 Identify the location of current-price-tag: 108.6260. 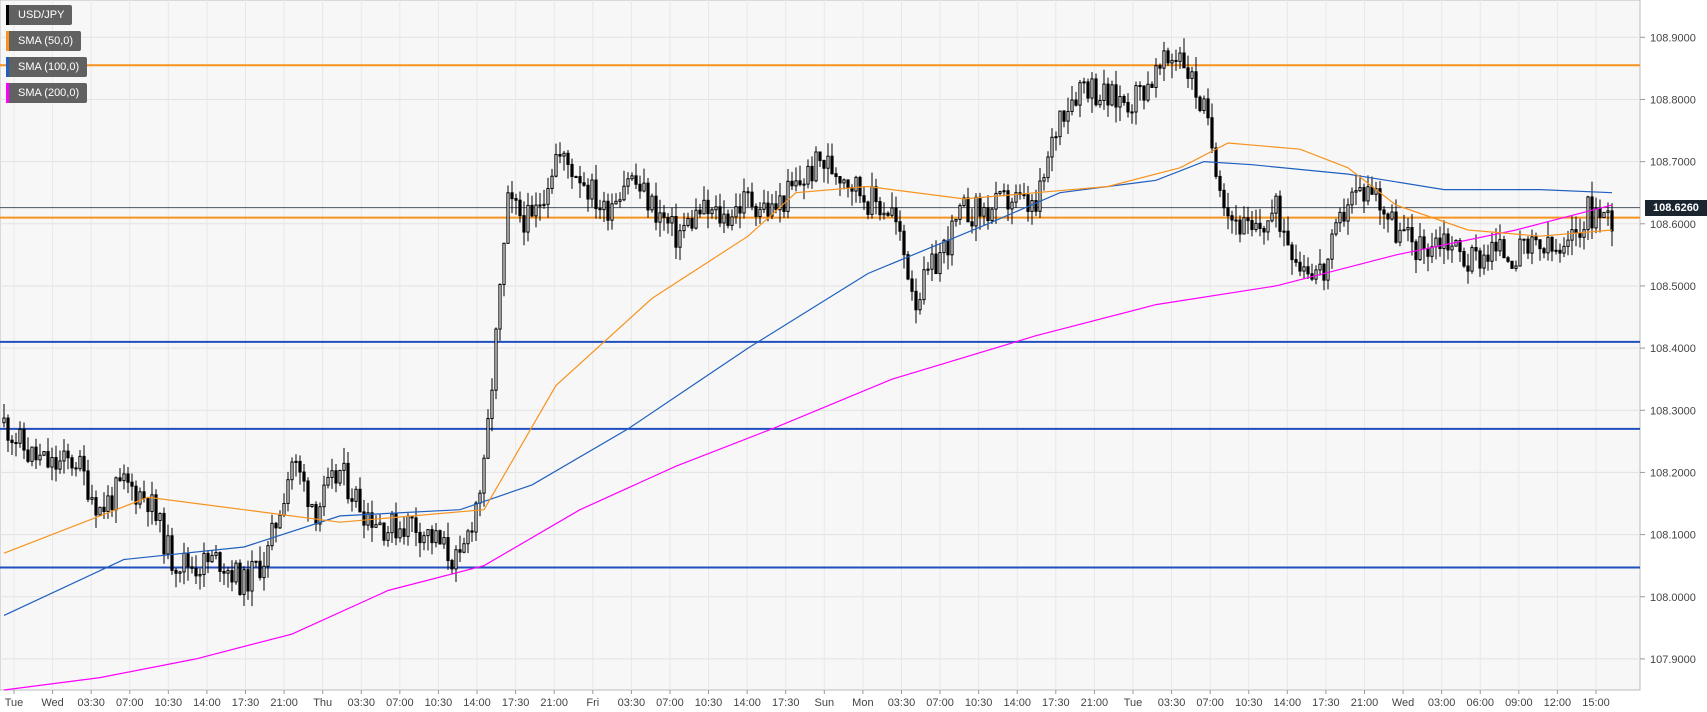
(1676, 207).